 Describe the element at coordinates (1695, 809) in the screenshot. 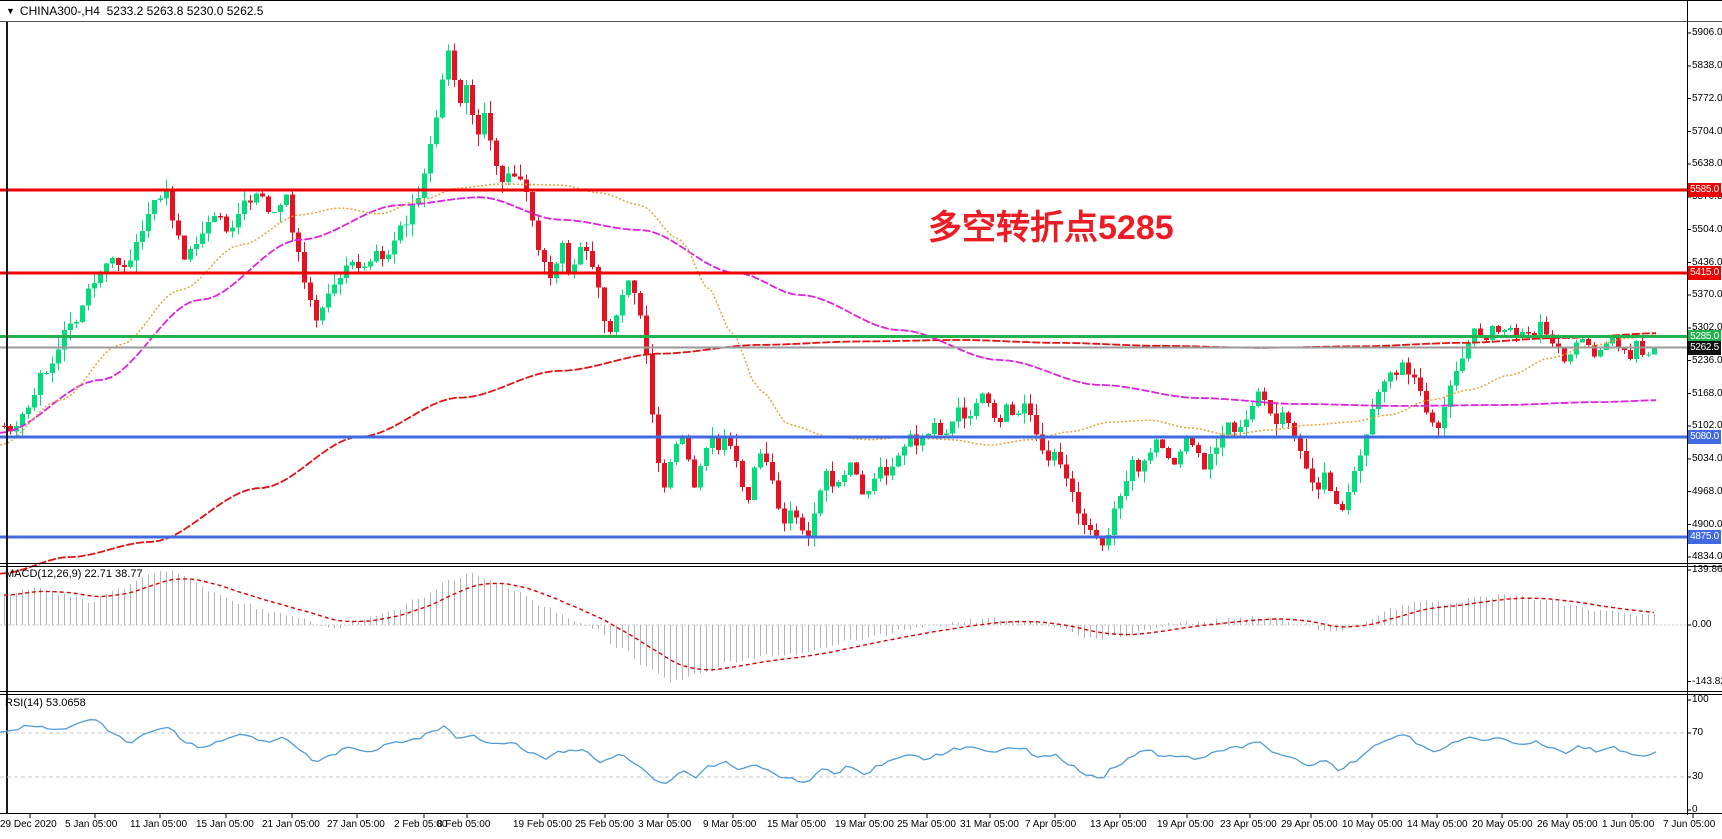

I see `rsi-axis-label: 0` at that location.